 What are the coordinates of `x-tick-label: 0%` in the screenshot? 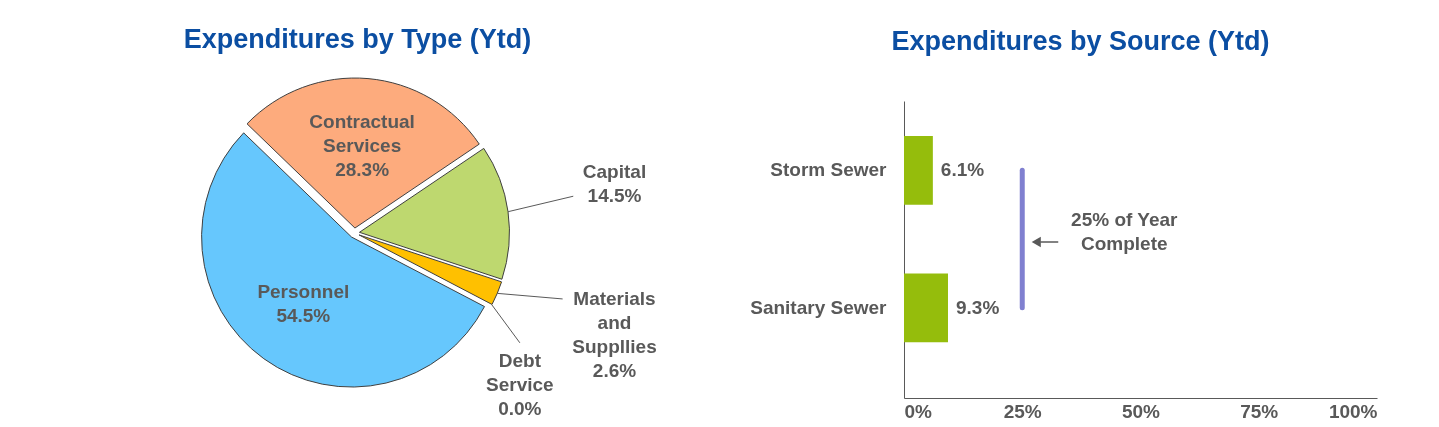 It's located at (918, 411).